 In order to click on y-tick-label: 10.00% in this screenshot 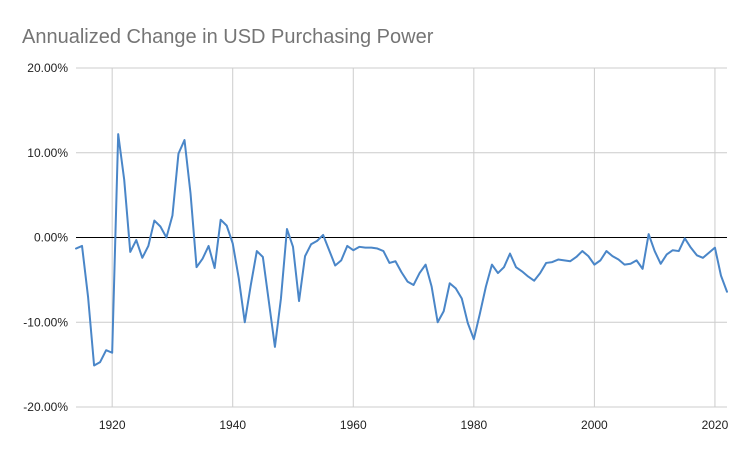, I will do `click(47, 153)`.